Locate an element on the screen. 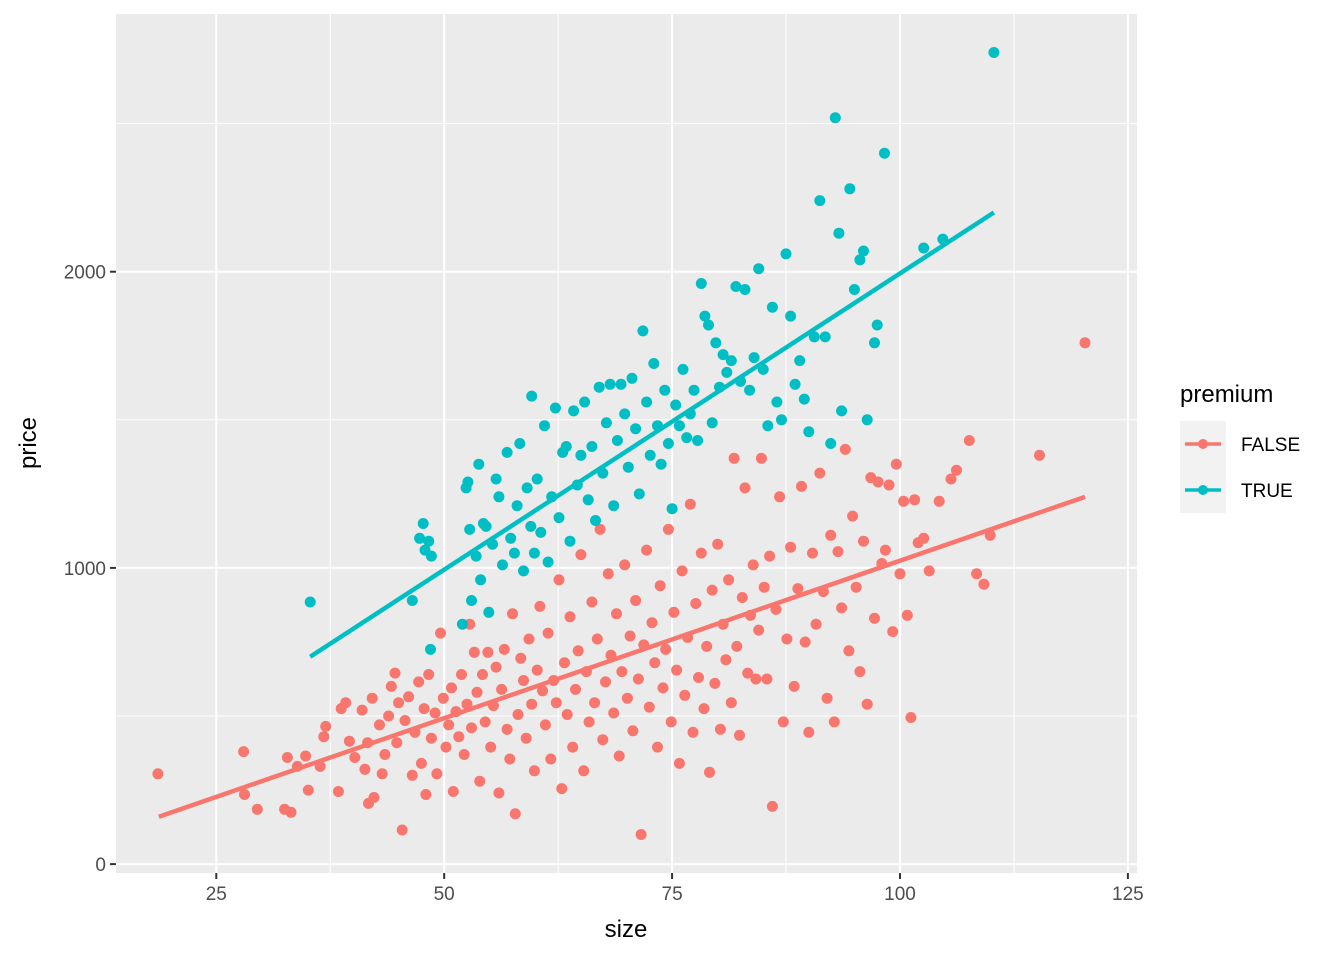 The width and height of the screenshot is (1344, 960). legend: premium FALSE TRUE is located at coordinates (1240, 447).